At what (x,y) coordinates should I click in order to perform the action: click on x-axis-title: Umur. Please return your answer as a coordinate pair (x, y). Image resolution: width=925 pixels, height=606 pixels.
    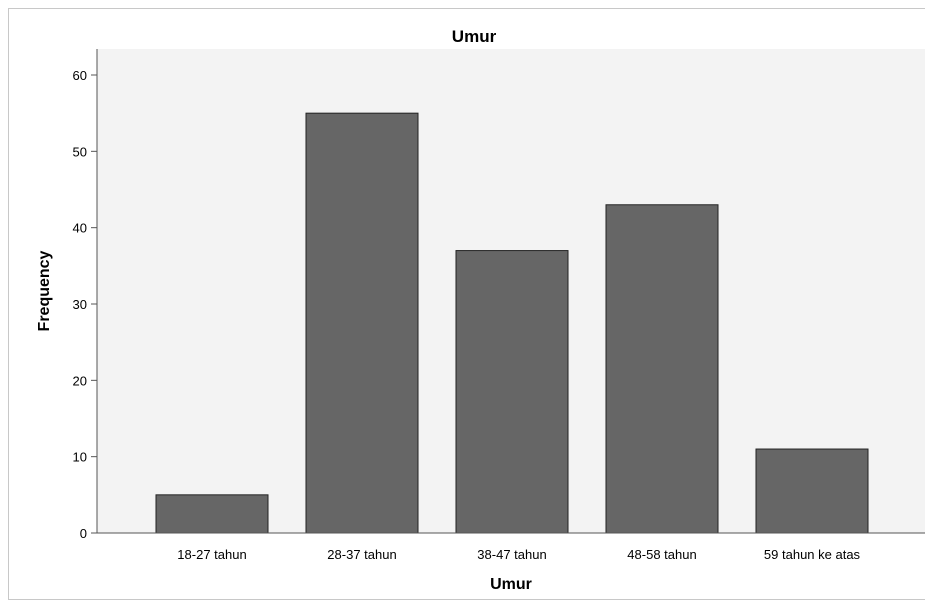
    Looking at the image, I should click on (511, 584).